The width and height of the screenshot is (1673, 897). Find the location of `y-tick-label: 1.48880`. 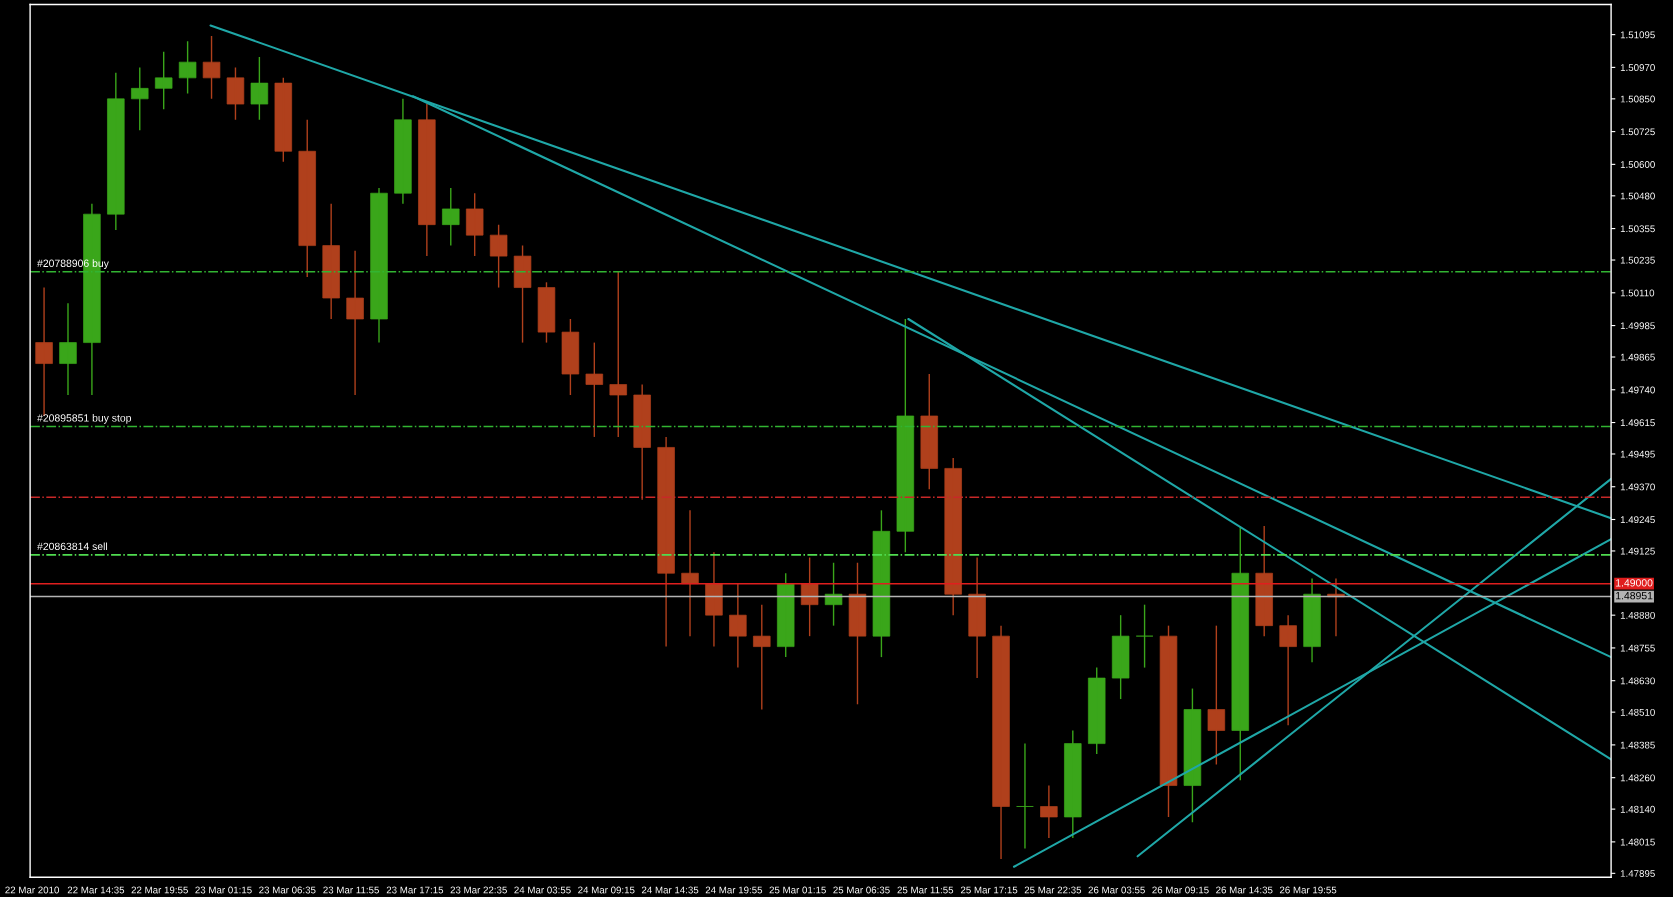

y-tick-label: 1.48880 is located at coordinates (1637, 615).